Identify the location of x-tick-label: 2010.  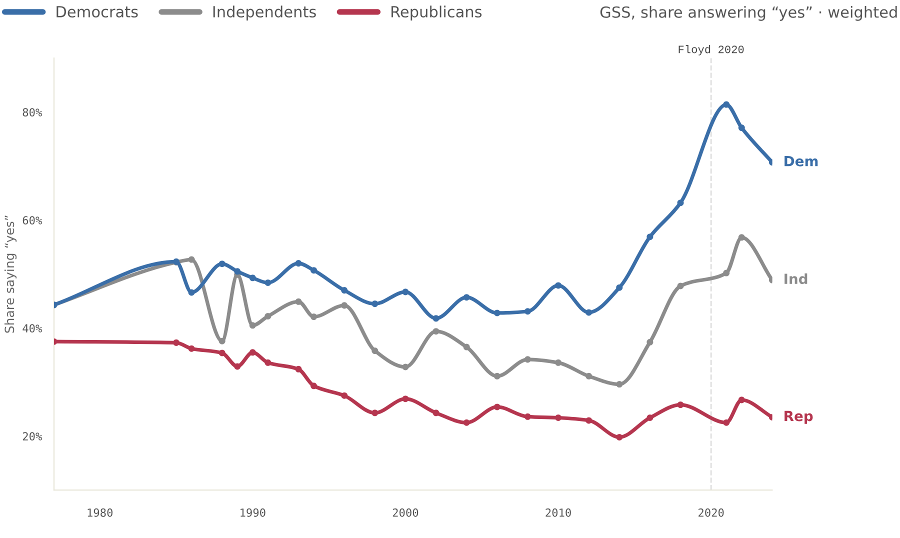
(558, 512).